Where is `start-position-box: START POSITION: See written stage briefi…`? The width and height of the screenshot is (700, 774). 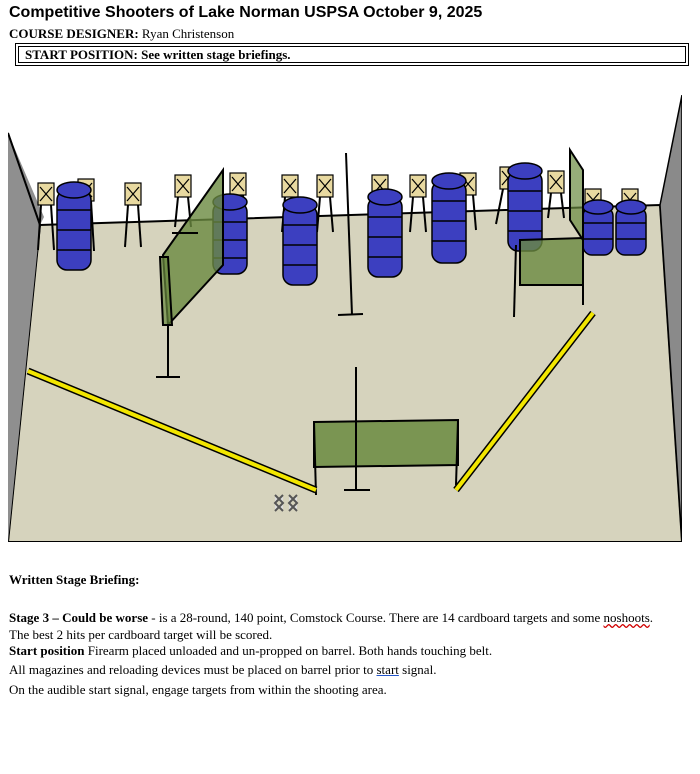
start-position-box: START POSITION: See written stage briefi… is located at coordinates (352, 54).